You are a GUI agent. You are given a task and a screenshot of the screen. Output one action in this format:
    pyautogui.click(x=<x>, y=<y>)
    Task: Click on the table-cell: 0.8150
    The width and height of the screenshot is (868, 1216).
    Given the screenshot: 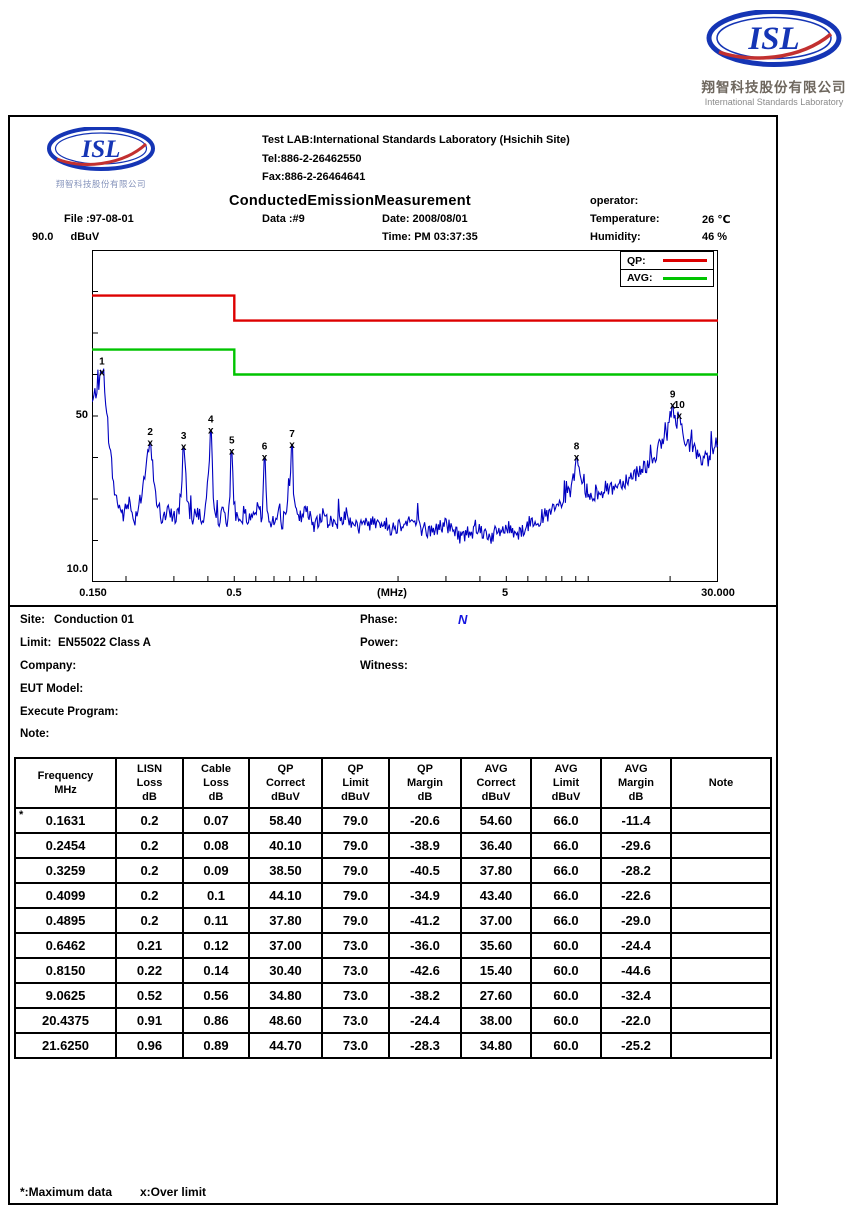 What is the action you would take?
    pyautogui.click(x=65, y=970)
    